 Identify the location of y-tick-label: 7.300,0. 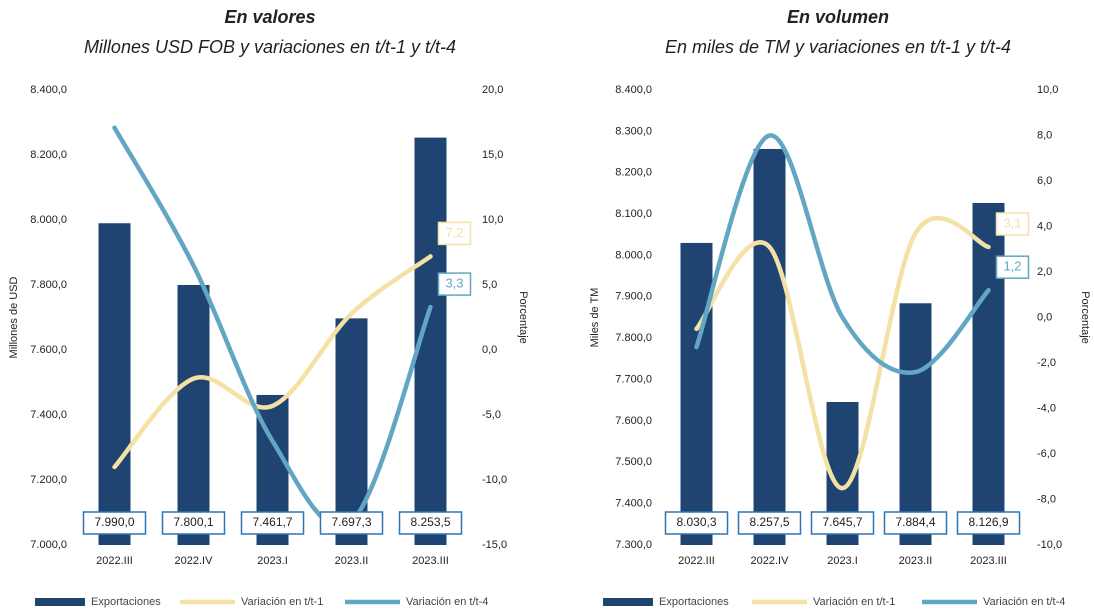
(633, 545).